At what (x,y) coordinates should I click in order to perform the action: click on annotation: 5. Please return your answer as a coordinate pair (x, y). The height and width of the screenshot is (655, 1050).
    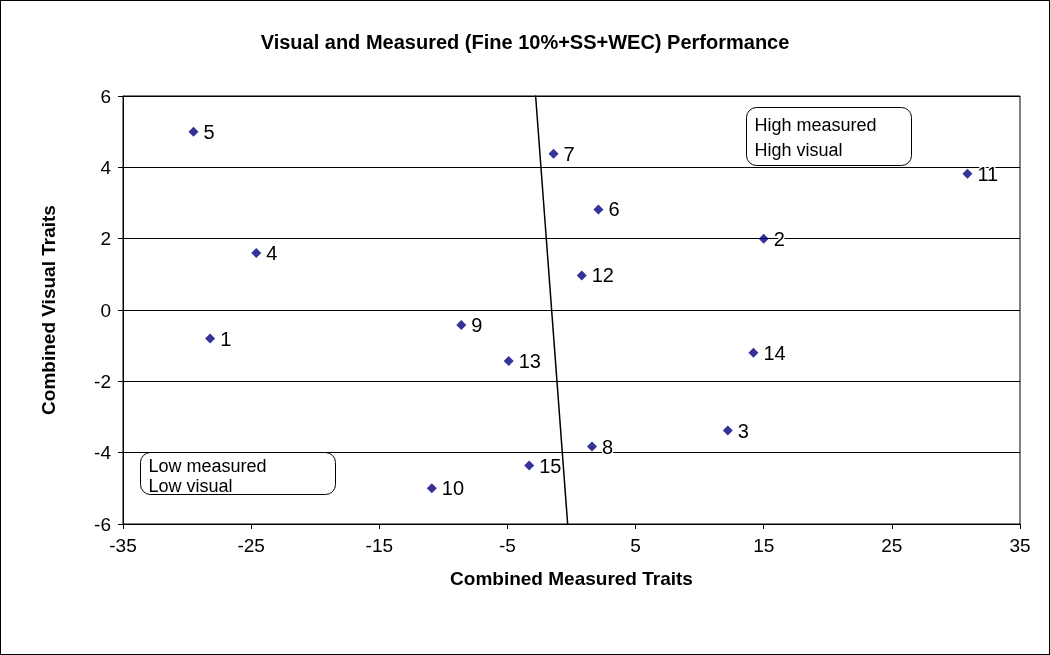
    Looking at the image, I should click on (209, 131).